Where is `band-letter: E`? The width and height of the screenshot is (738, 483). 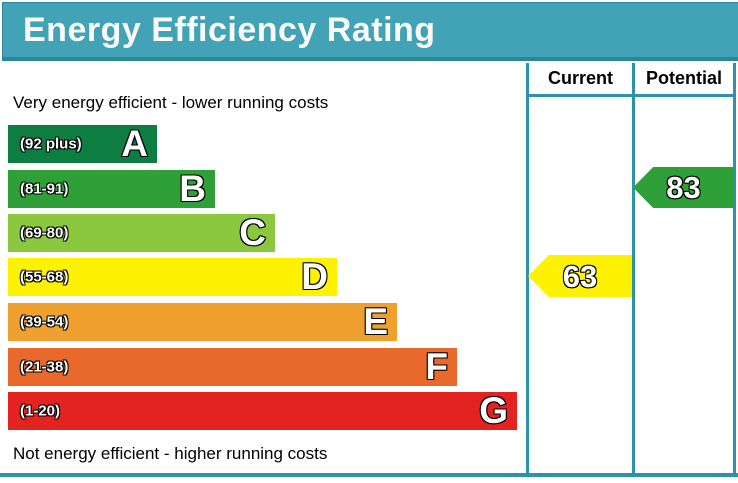 band-letter: E is located at coordinates (375, 321).